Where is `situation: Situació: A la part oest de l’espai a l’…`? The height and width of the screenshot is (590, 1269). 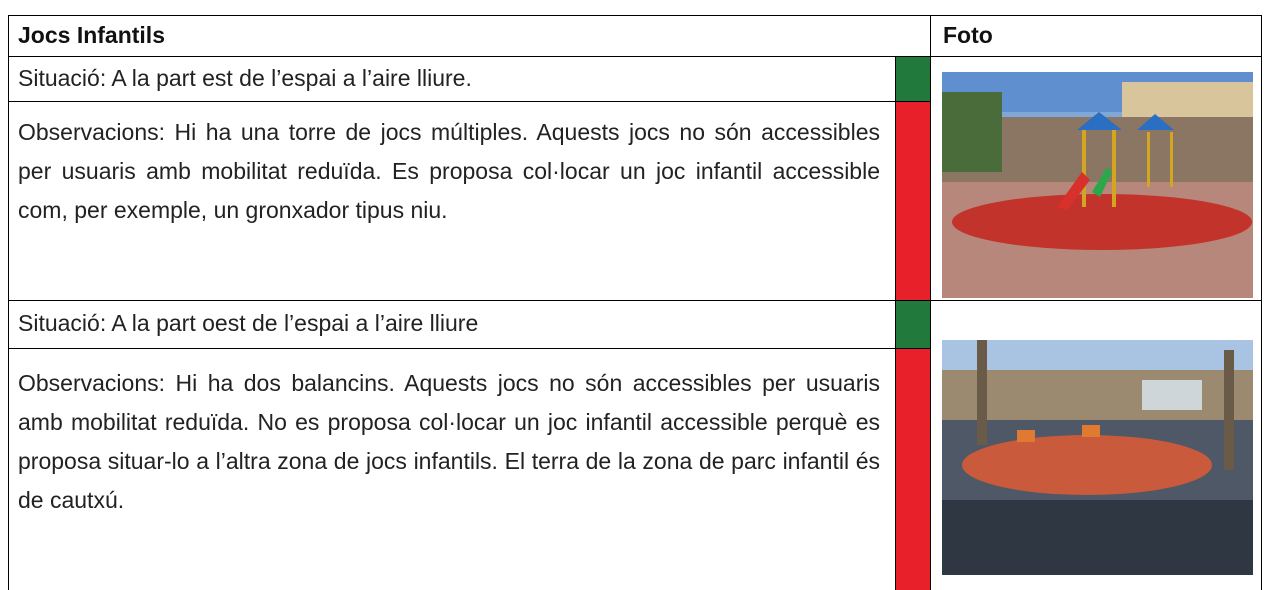
situation: Situació: A la part oest de l’espai a l’… is located at coordinates (248, 323).